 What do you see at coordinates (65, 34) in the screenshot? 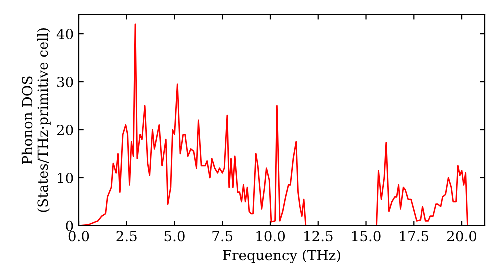
I see `y-tick-label: 40` at bounding box center [65, 34].